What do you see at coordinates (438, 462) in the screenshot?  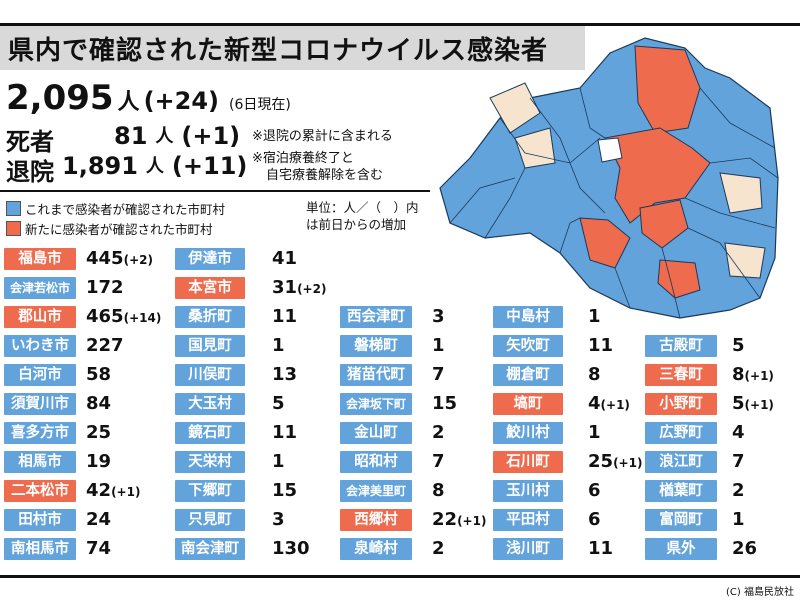 I see `municipality-count: 7` at bounding box center [438, 462].